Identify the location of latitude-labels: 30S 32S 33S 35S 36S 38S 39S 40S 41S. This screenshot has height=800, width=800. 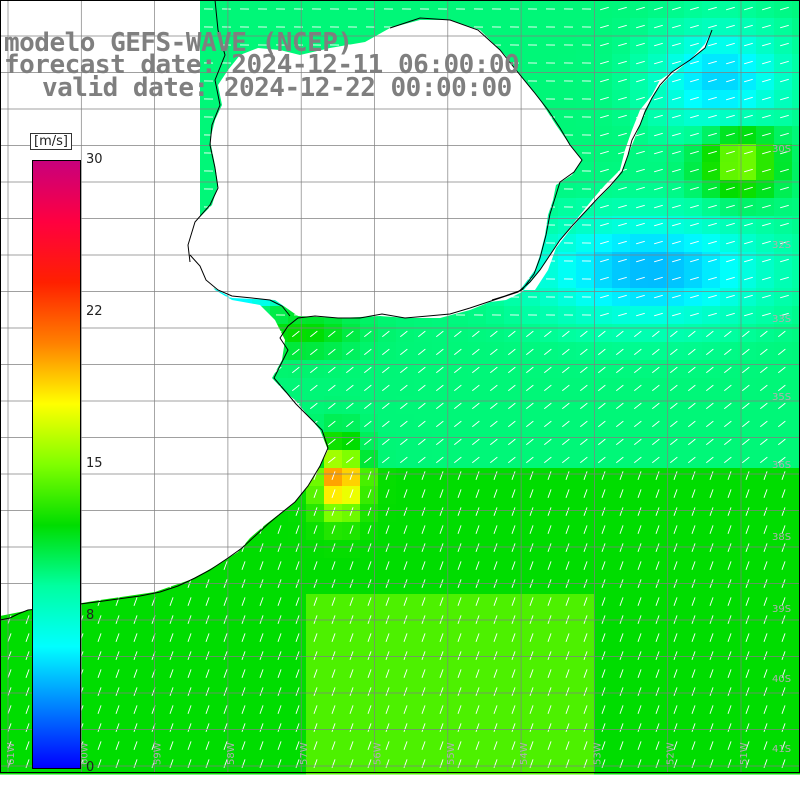
(781, 449).